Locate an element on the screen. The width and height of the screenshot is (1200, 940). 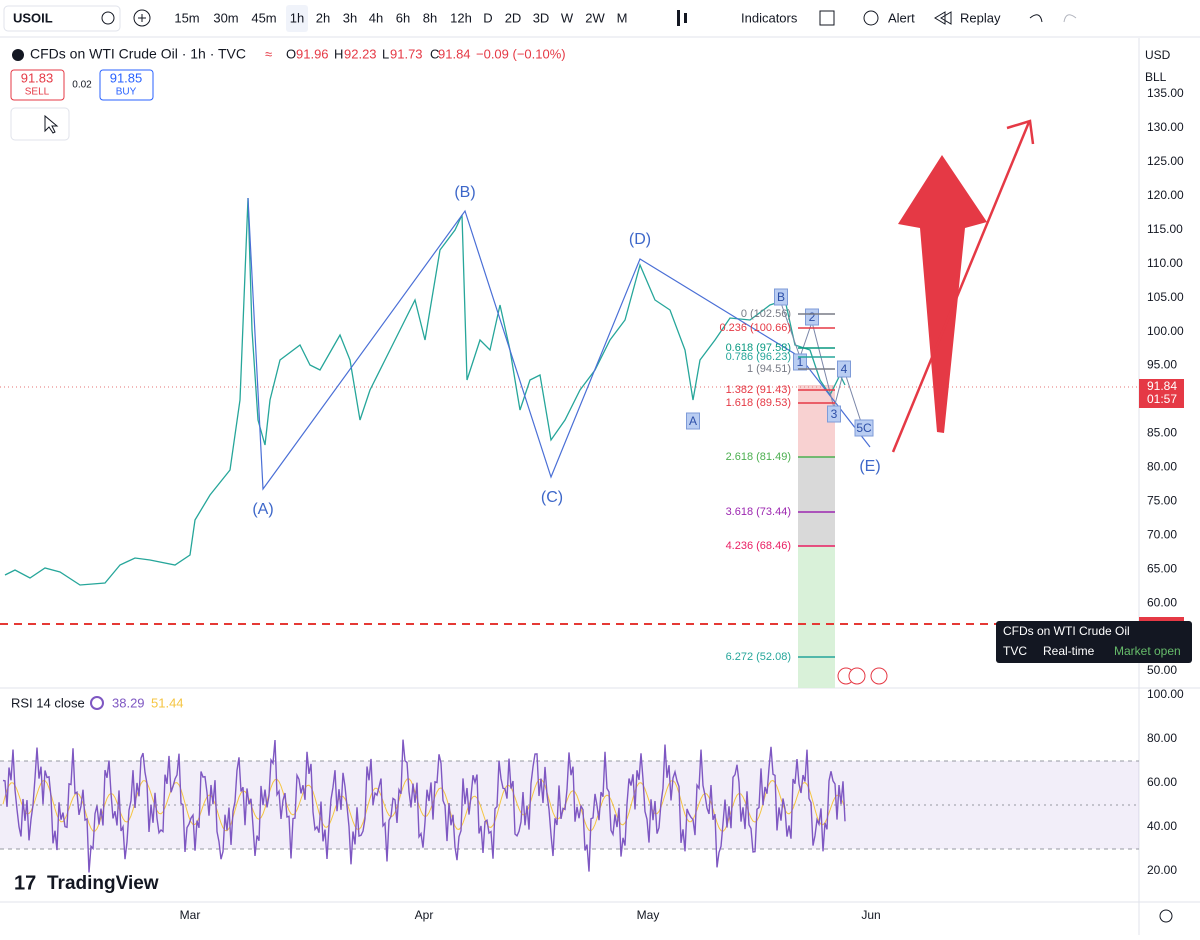
rsi-line is located at coordinates (424, 806).